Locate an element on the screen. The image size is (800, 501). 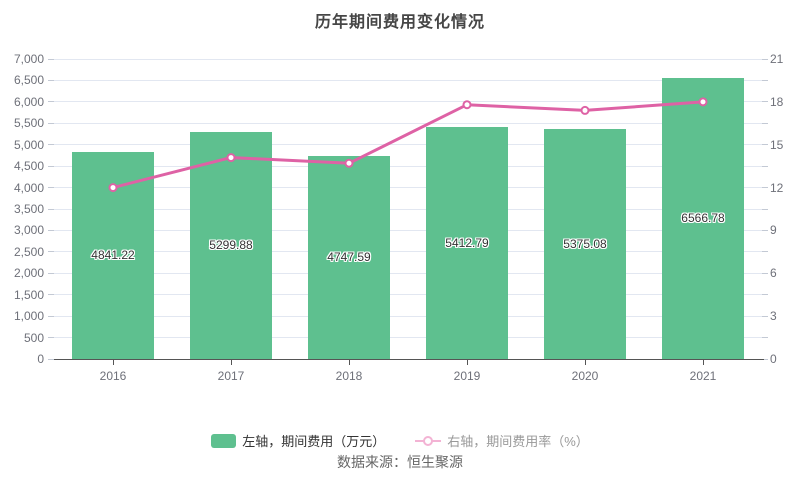
legend-item-line: 右轴，期间费用率（%） is located at coordinates (502, 440).